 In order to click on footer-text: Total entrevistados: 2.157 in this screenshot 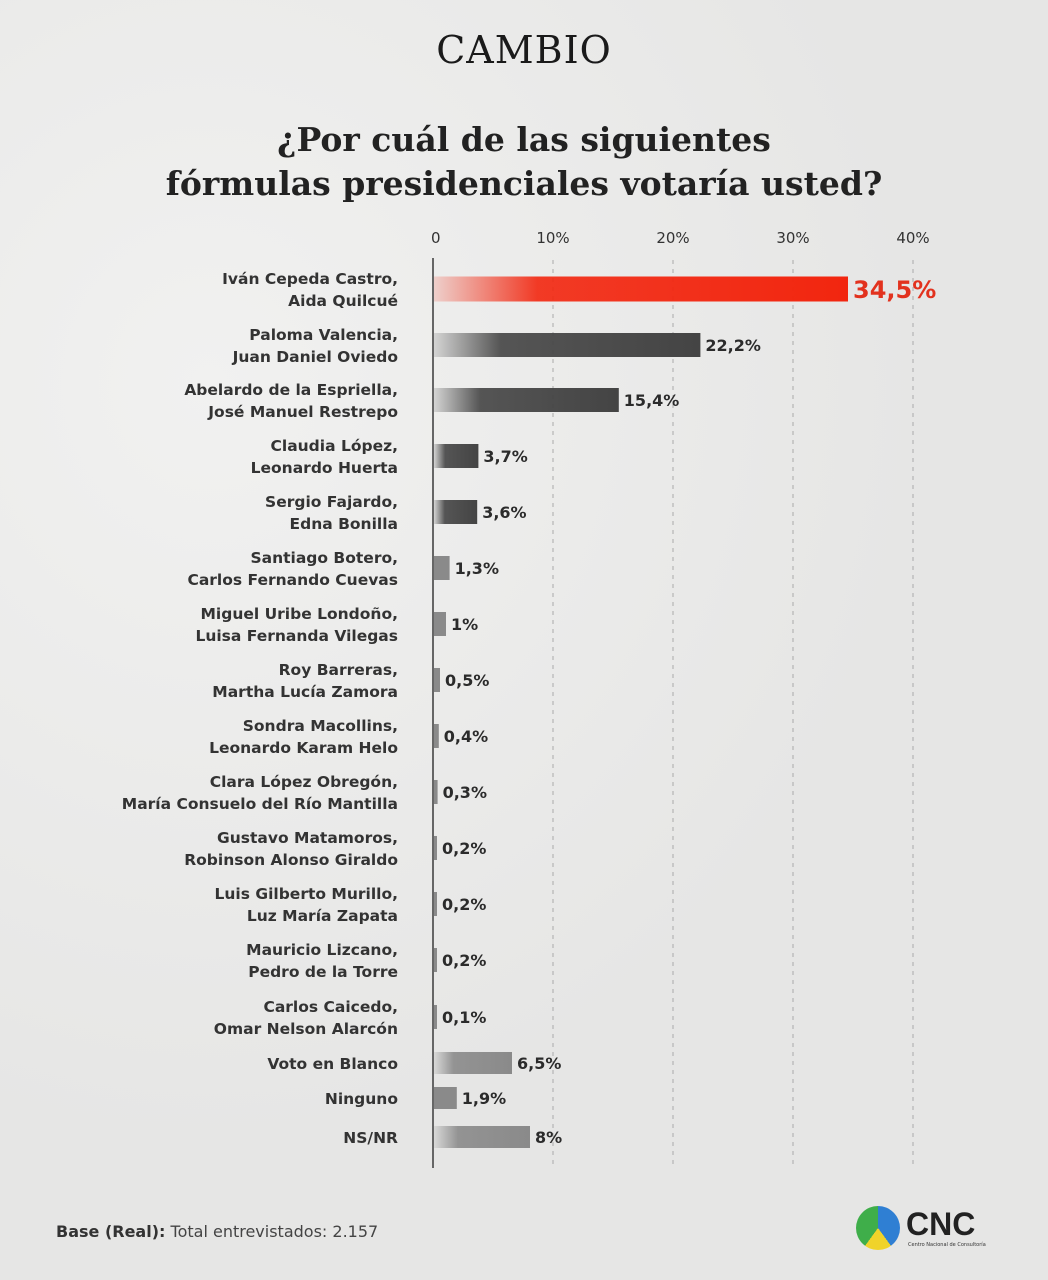, I will do `click(274, 1231)`.